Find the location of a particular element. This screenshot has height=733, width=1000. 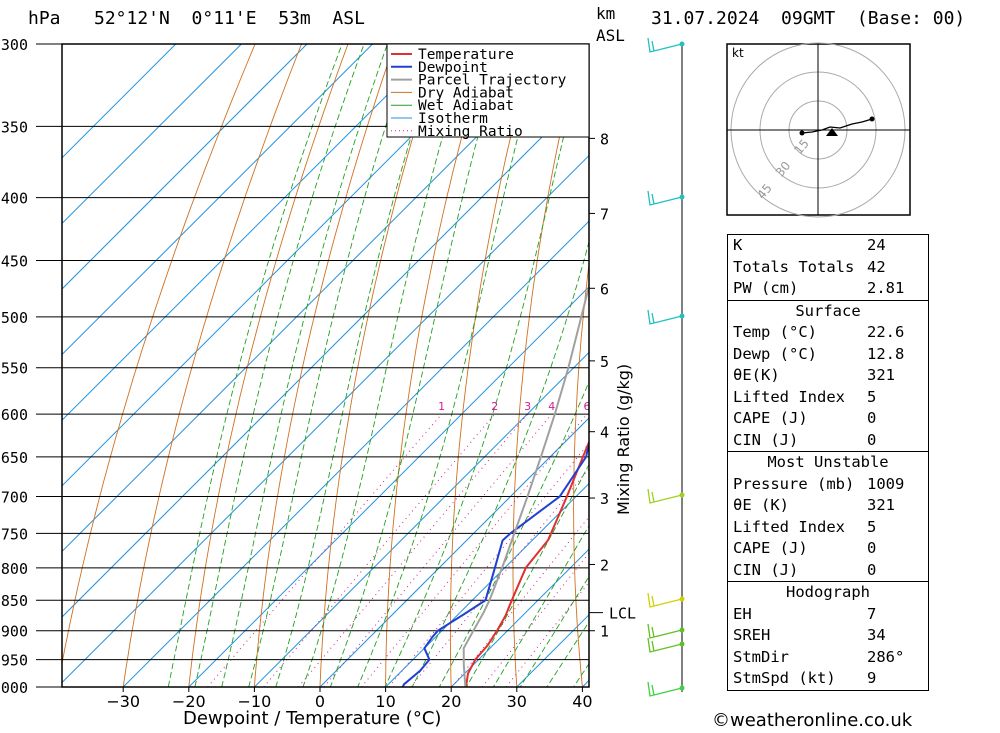

pressure-tick-label: 450 is located at coordinates (14, 262).